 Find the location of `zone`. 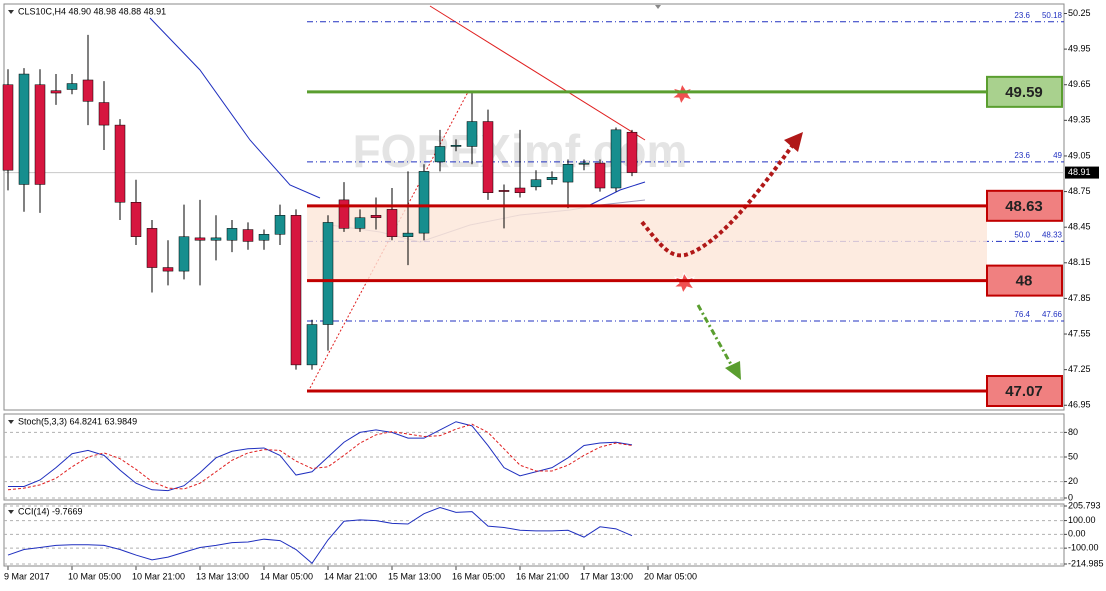

zone is located at coordinates (647, 243).